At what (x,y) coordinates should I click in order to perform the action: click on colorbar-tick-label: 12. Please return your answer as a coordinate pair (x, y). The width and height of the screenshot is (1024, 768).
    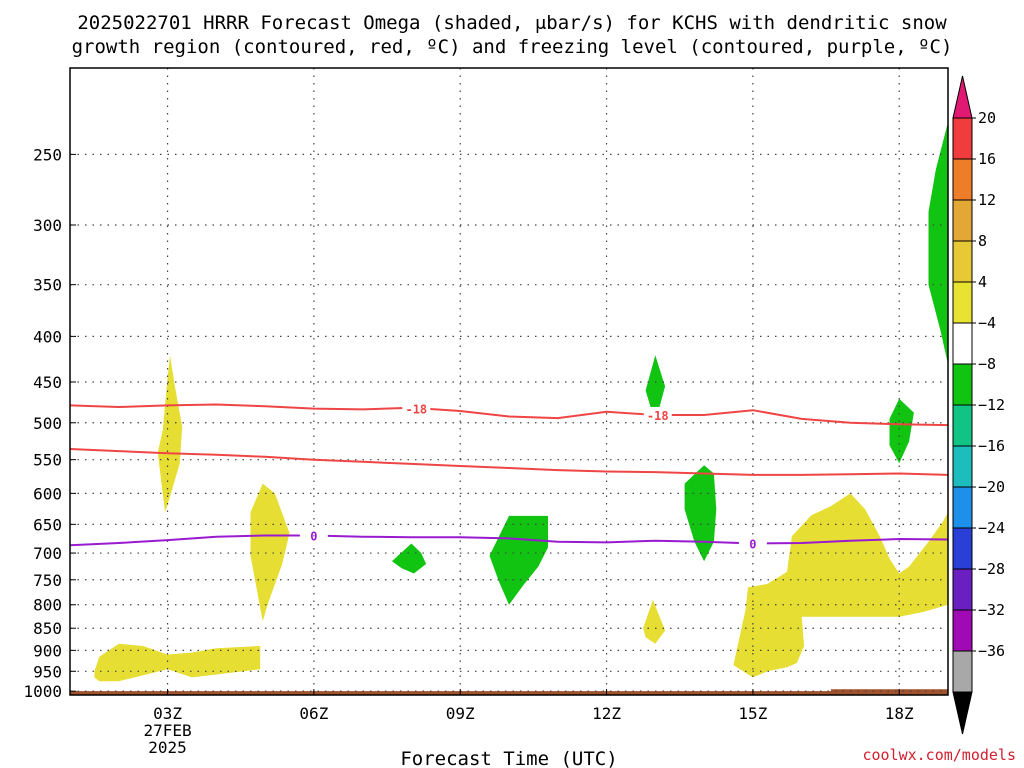
    Looking at the image, I should click on (987, 200).